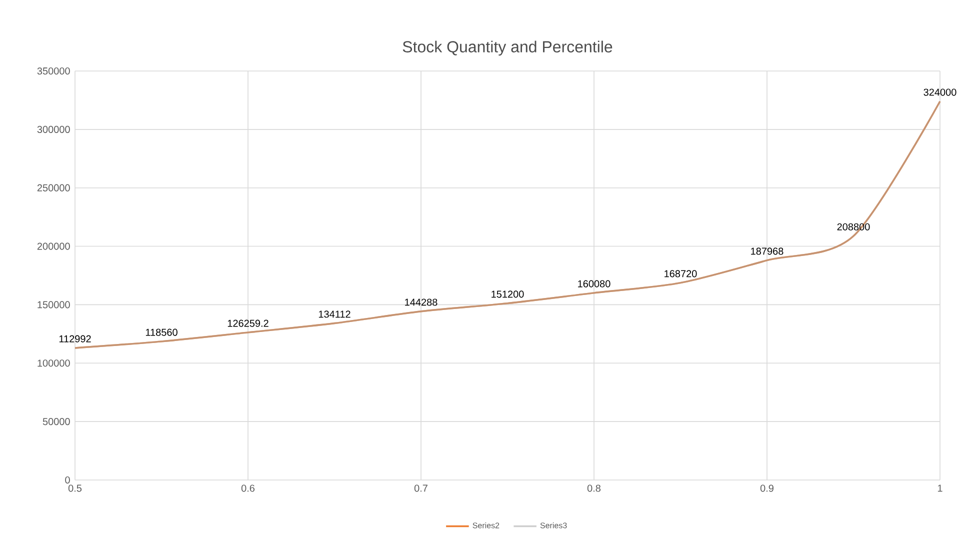 The height and width of the screenshot is (543, 972). Describe the element at coordinates (53, 71) in the screenshot. I see `y-tick-label: 350000` at that location.